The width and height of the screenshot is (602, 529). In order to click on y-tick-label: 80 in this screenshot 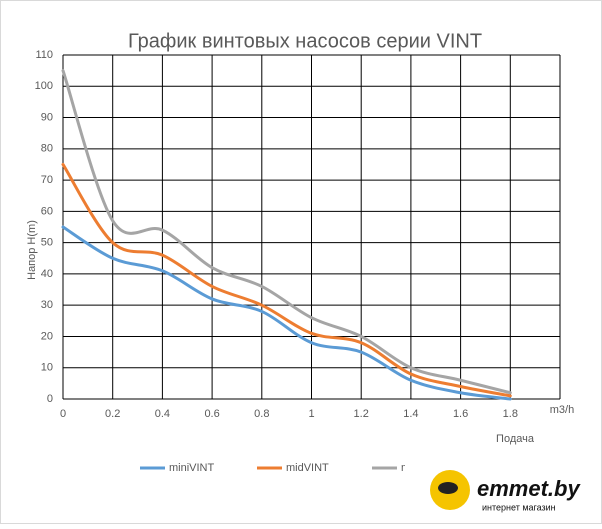, I will do `click(47, 149)`.